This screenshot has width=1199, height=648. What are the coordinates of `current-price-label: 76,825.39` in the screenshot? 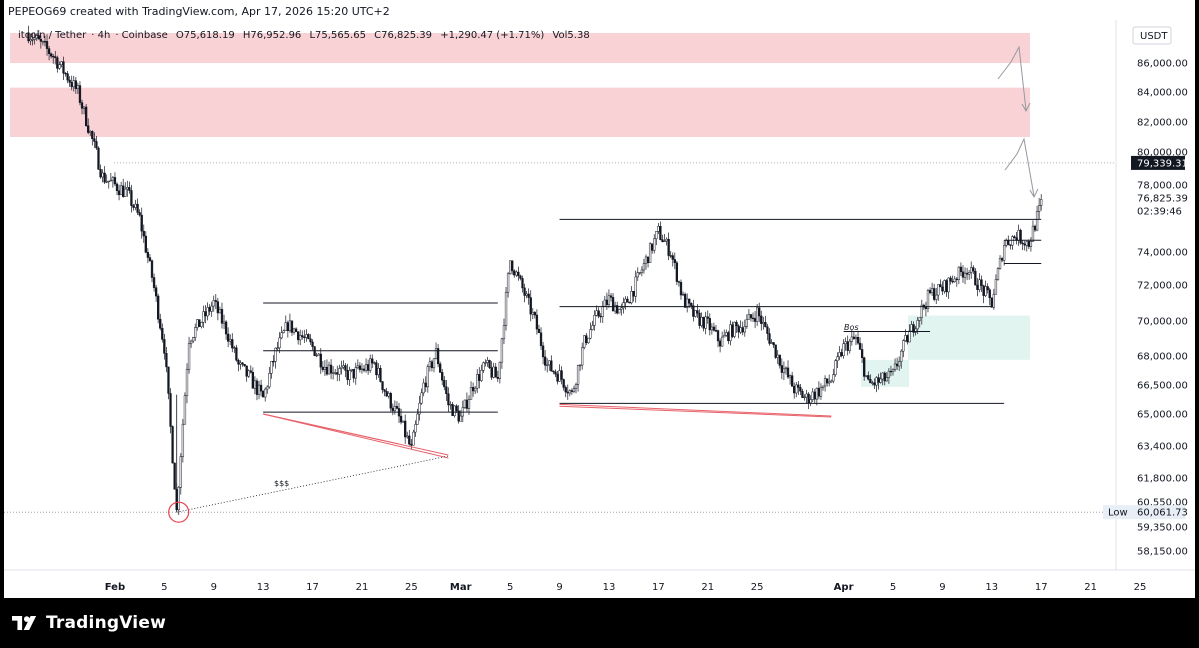 It's located at (1162, 199).